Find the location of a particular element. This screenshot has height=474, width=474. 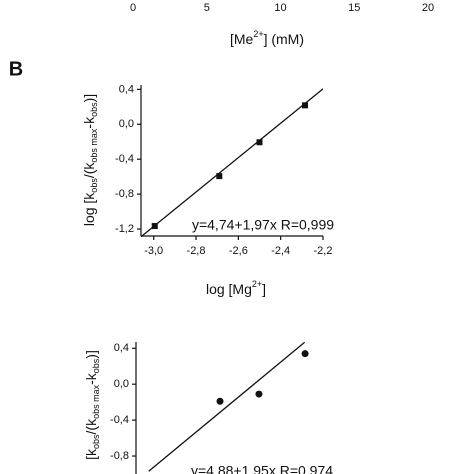

x-axis-label: log [Mg2+] is located at coordinates (236, 287).